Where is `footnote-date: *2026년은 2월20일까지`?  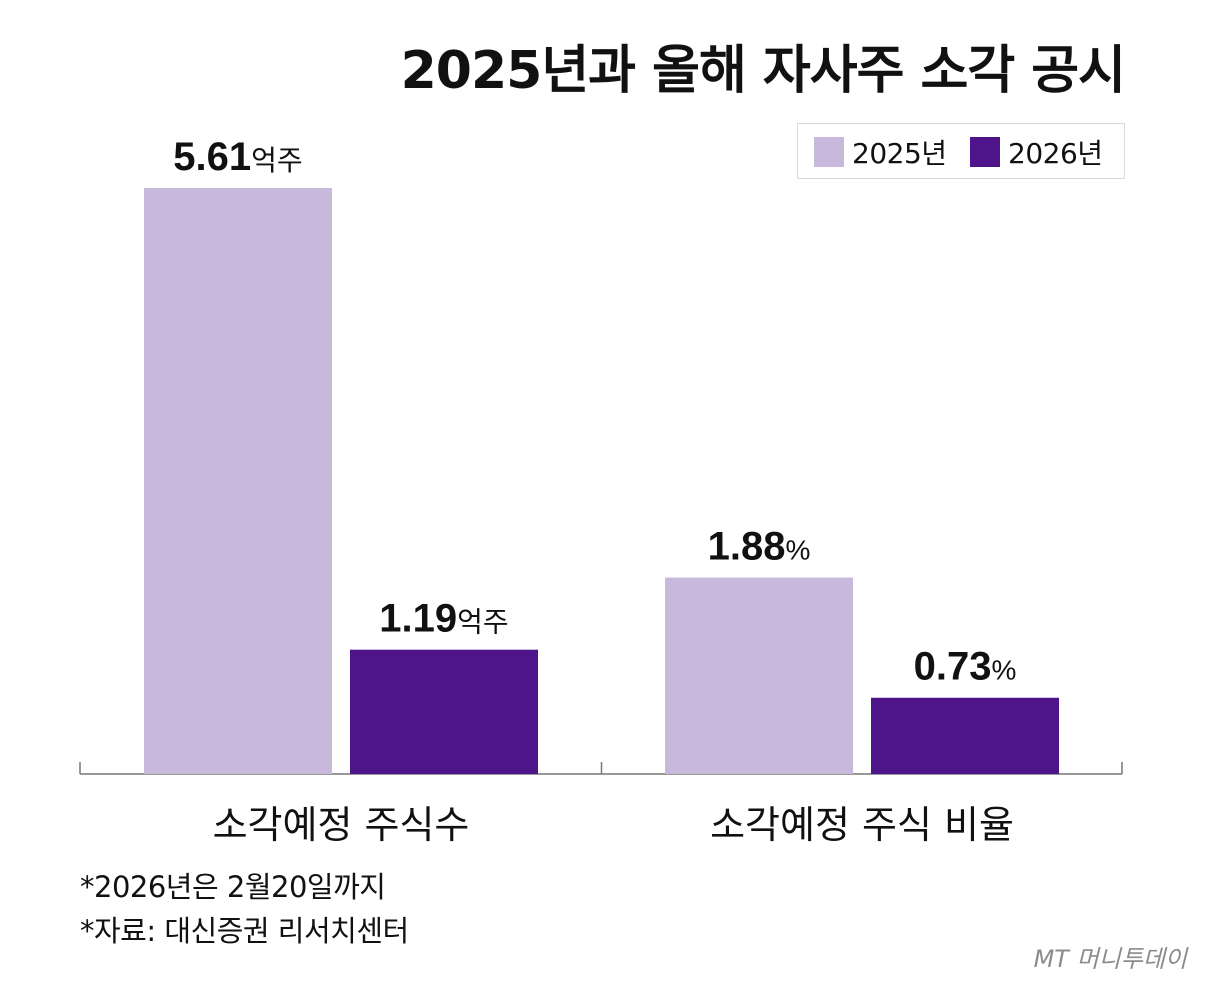 footnote-date: *2026년은 2월20일까지 is located at coordinates (233, 887).